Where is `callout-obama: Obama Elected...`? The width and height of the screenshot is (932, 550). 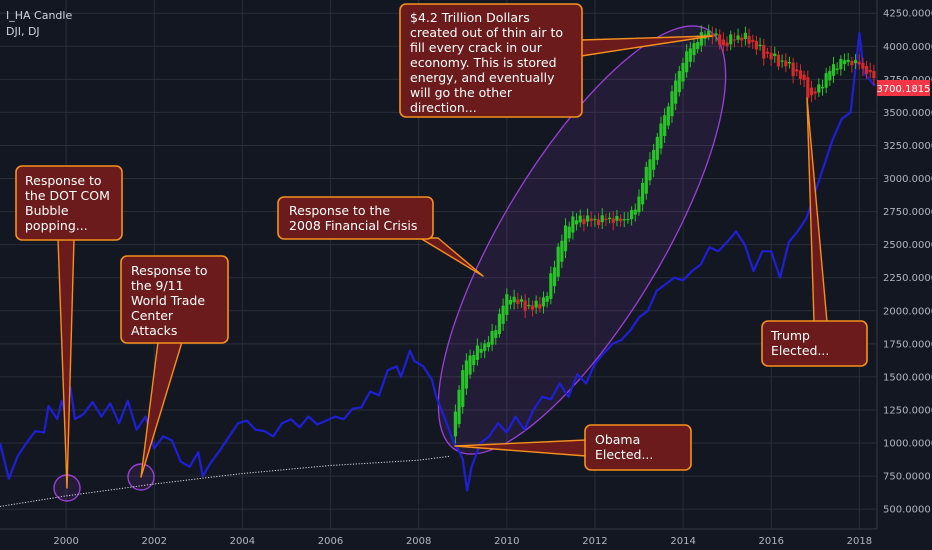 callout-obama: Obama Elected... is located at coordinates (573, 447).